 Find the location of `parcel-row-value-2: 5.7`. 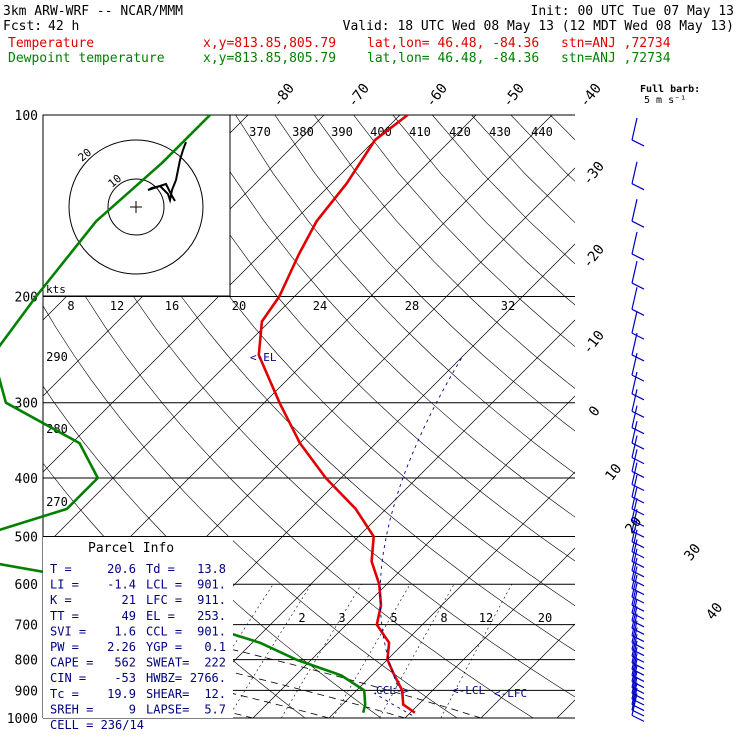

parcel-row-value-2: 5.7 is located at coordinates (215, 709).